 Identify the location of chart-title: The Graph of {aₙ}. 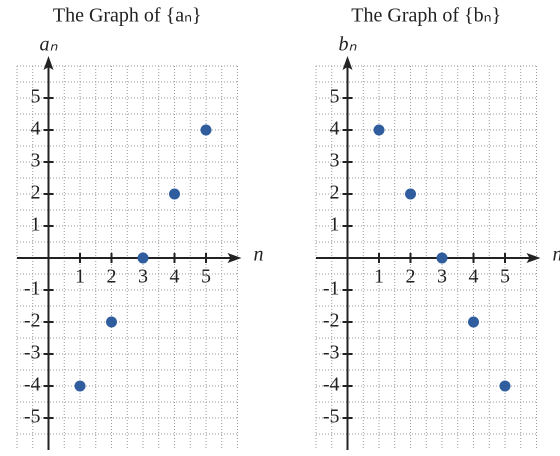
(127, 16).